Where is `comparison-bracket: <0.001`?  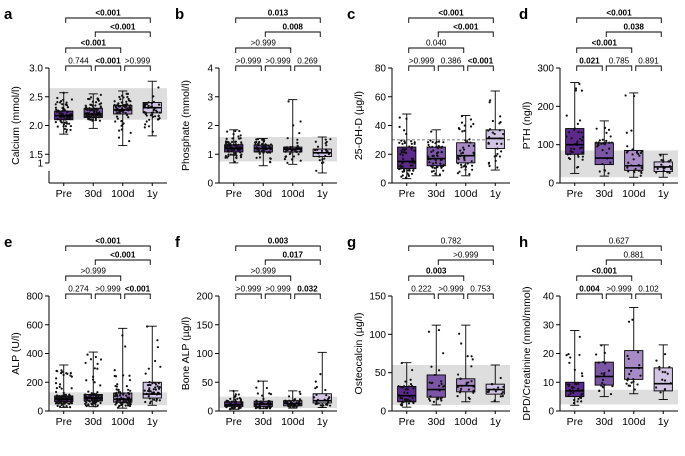
comparison-bracket: <0.001 is located at coordinates (480, 64).